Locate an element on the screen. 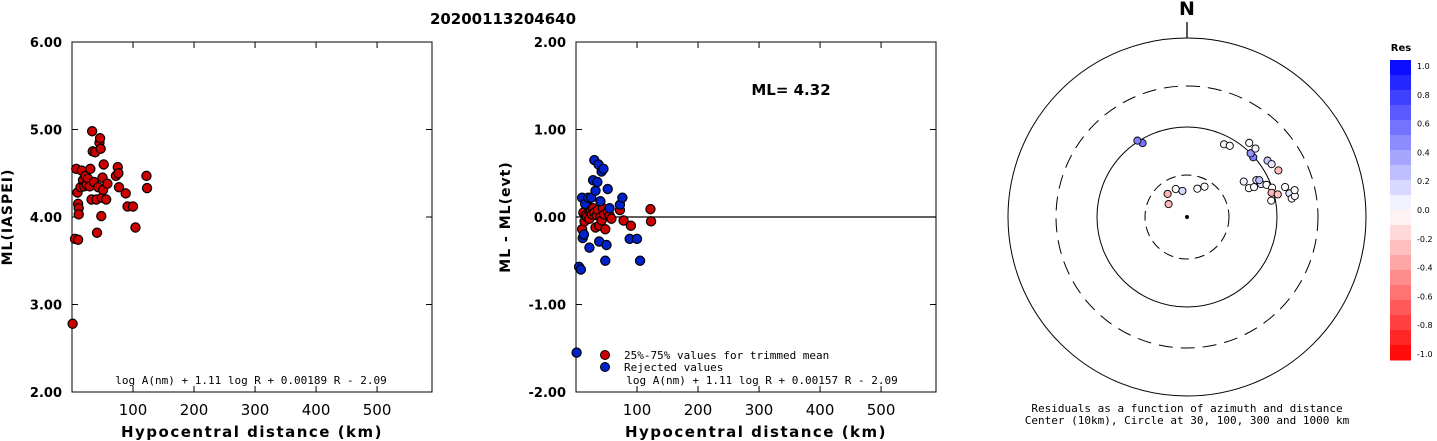 This screenshot has height=441, width=1437. colorbar-tick-label: -1.0 is located at coordinates (1425, 354).